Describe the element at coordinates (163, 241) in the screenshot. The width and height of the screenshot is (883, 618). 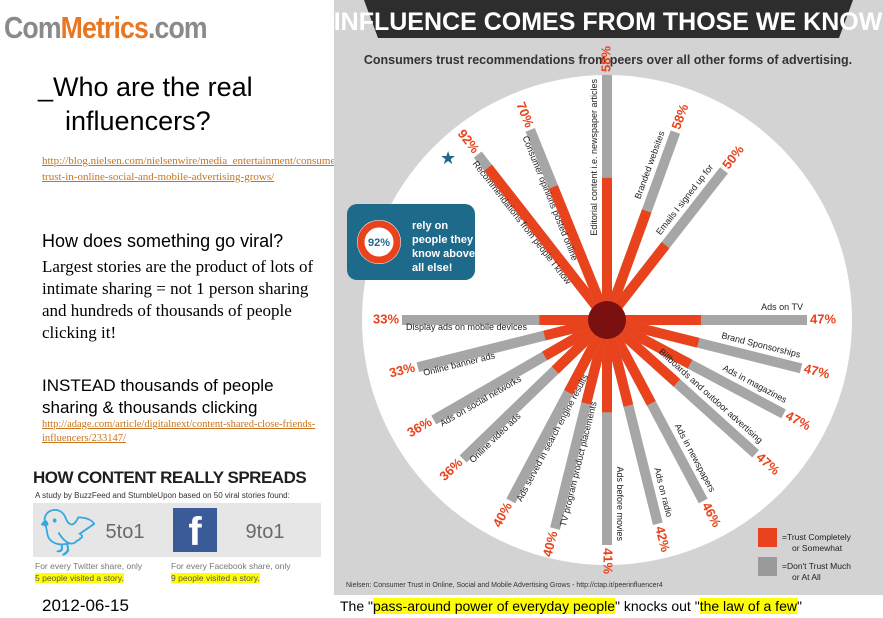
I see `question-text: How does something go viral?` at that location.